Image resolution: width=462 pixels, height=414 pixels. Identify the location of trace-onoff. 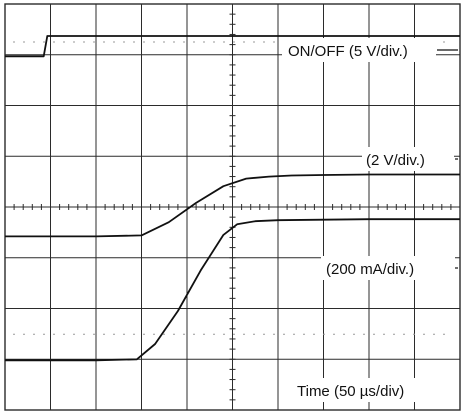
(232, 46).